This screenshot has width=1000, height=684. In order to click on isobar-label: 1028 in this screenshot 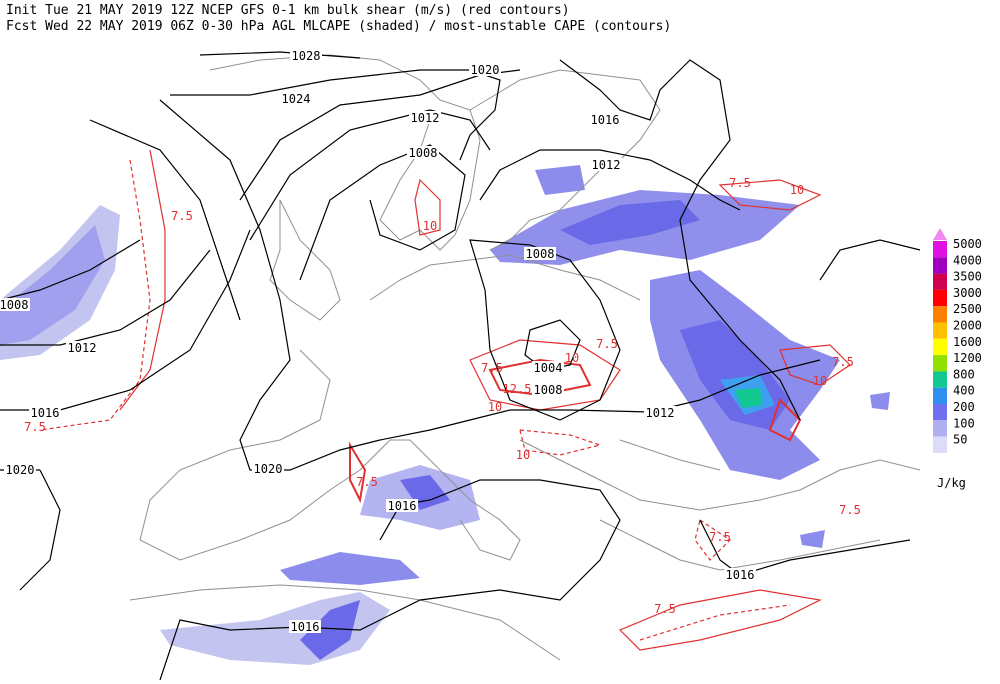, I will do `click(306, 56)`.